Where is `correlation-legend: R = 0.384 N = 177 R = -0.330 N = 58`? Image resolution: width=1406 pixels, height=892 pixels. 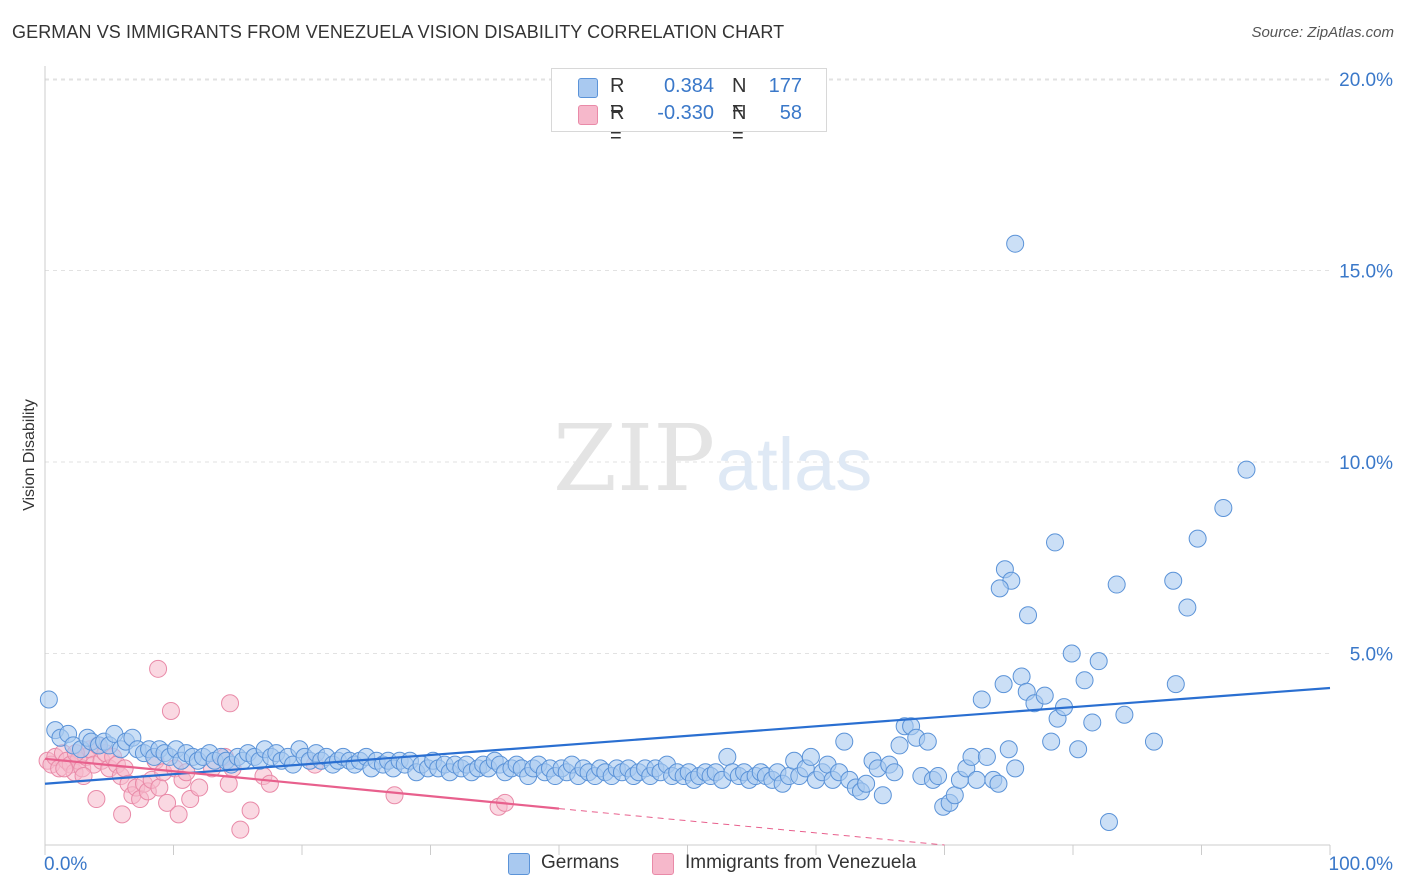 correlation-legend: R = 0.384 N = 177 R = -0.330 N = 58 is located at coordinates (689, 107).